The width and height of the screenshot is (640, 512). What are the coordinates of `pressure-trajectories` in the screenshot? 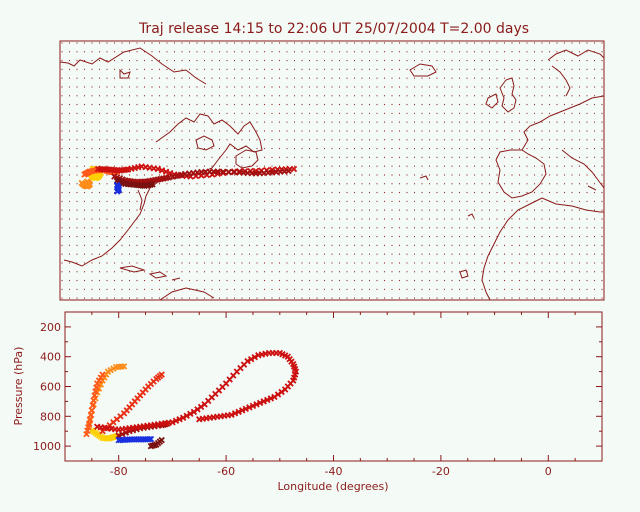 It's located at (191, 399).